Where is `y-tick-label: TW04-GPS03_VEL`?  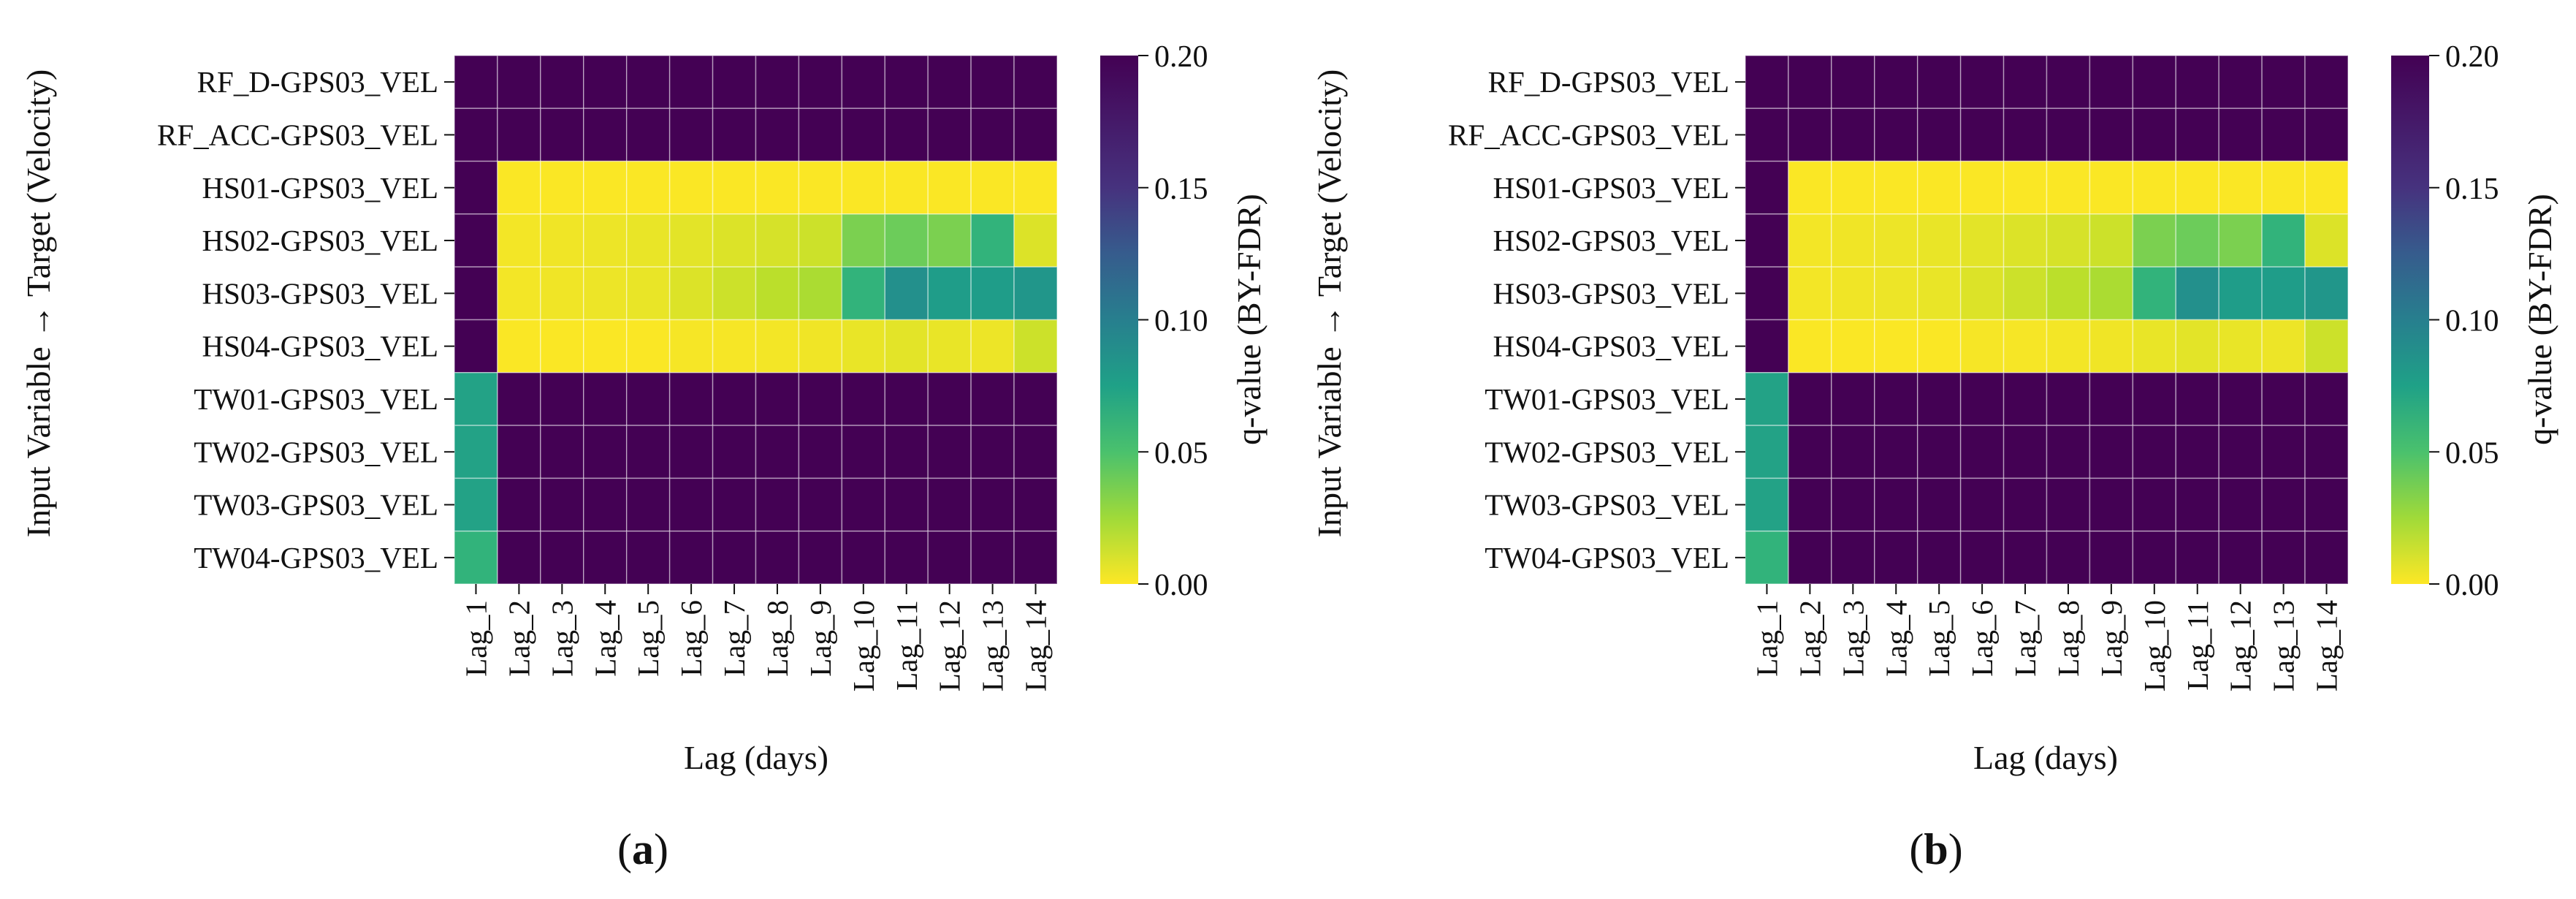 y-tick-label: TW04-GPS03_VEL is located at coordinates (1607, 557).